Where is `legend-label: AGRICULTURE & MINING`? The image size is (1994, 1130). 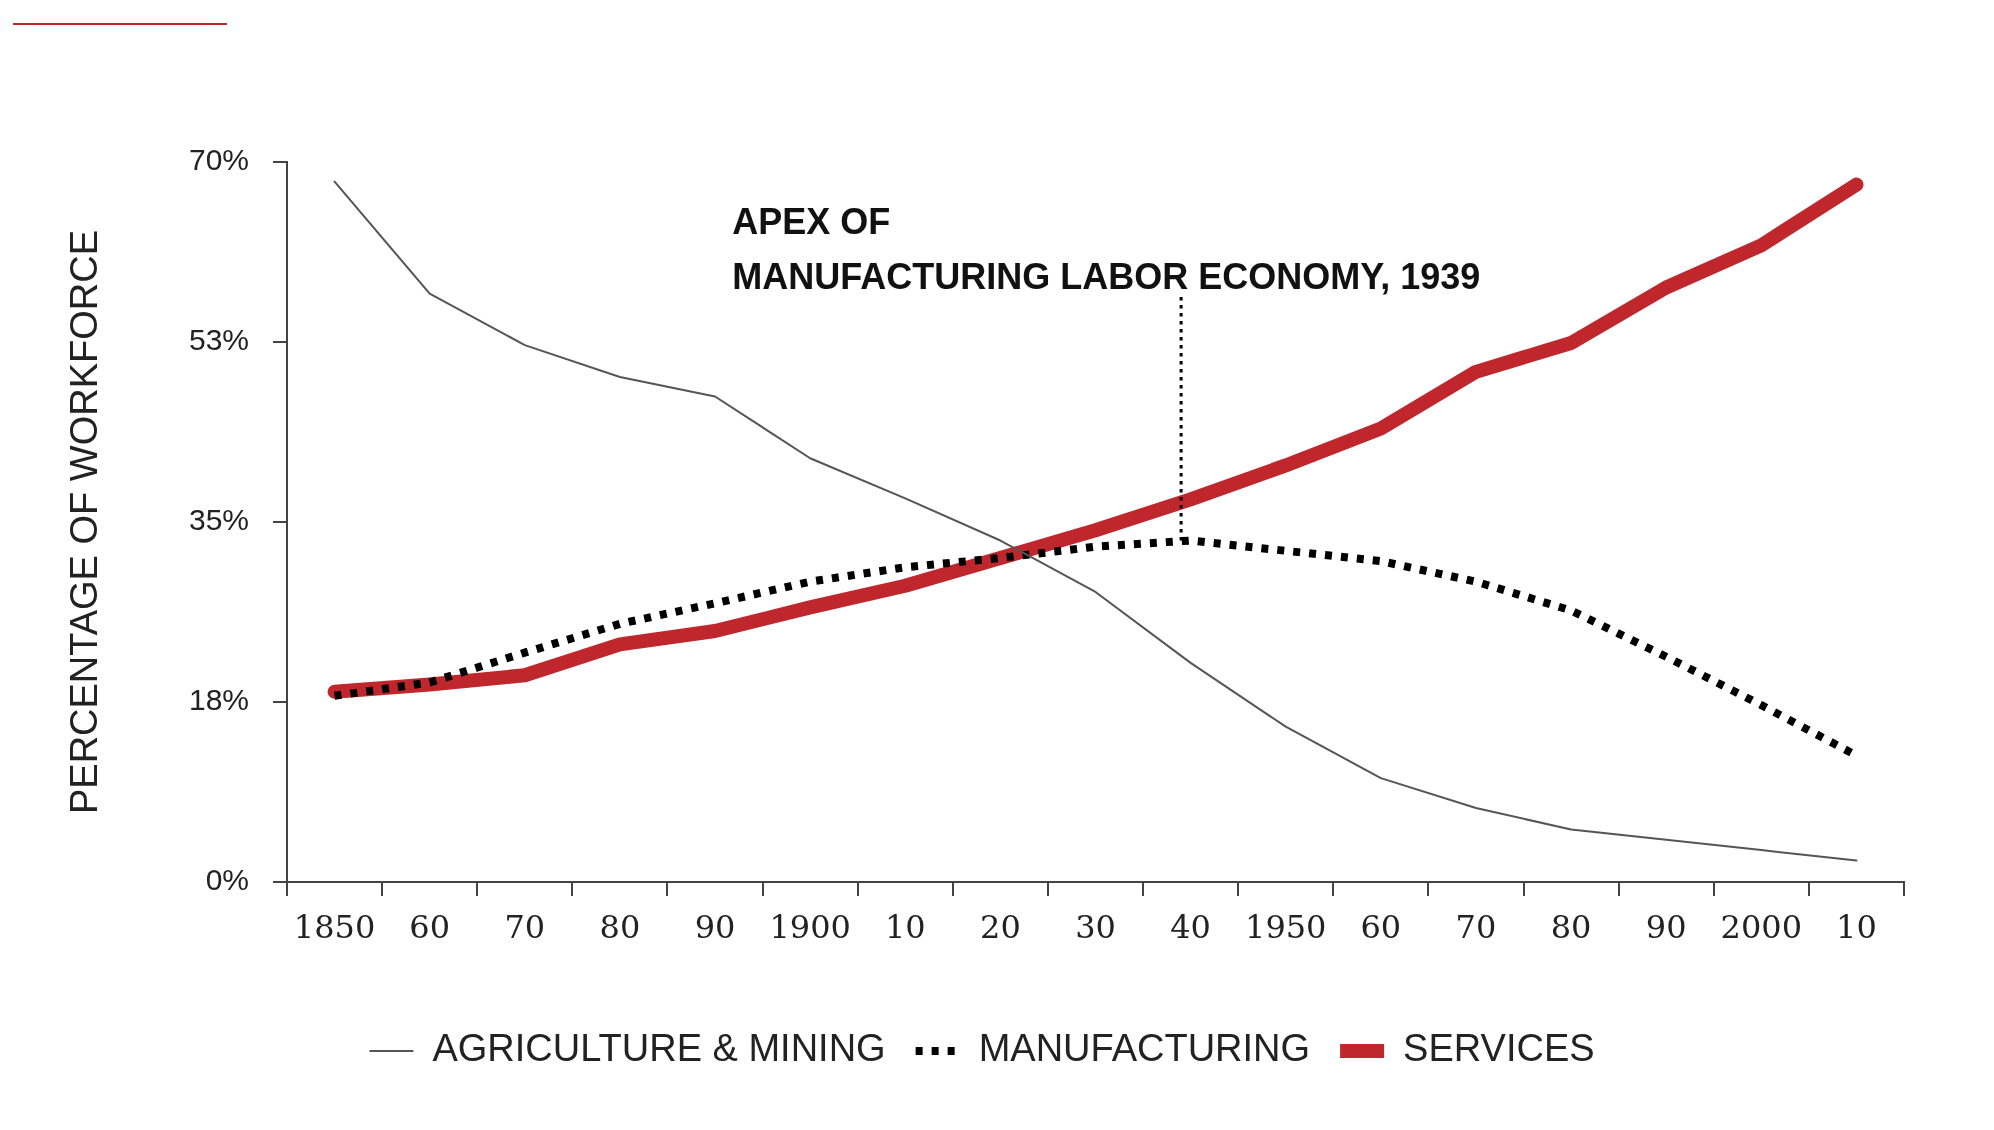 legend-label: AGRICULTURE & MINING is located at coordinates (659, 1048).